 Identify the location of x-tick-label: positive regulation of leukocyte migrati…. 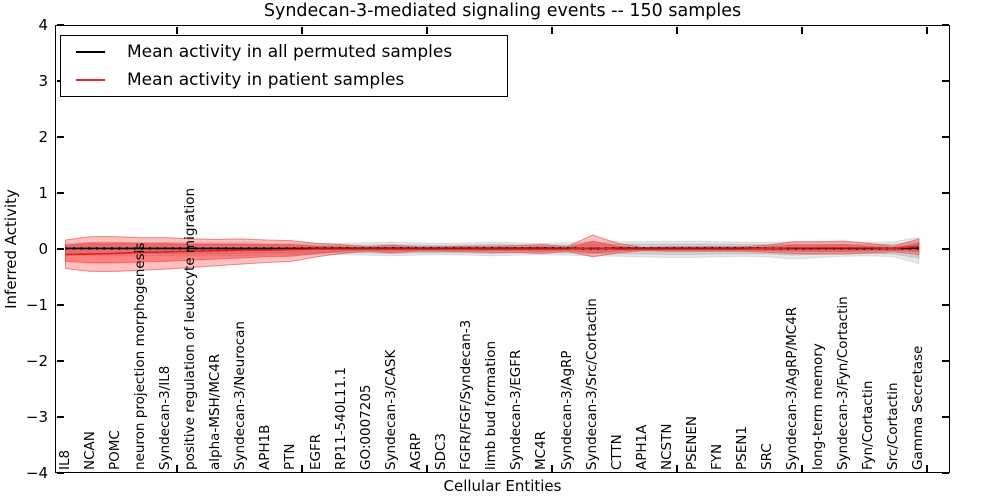
(190, 328).